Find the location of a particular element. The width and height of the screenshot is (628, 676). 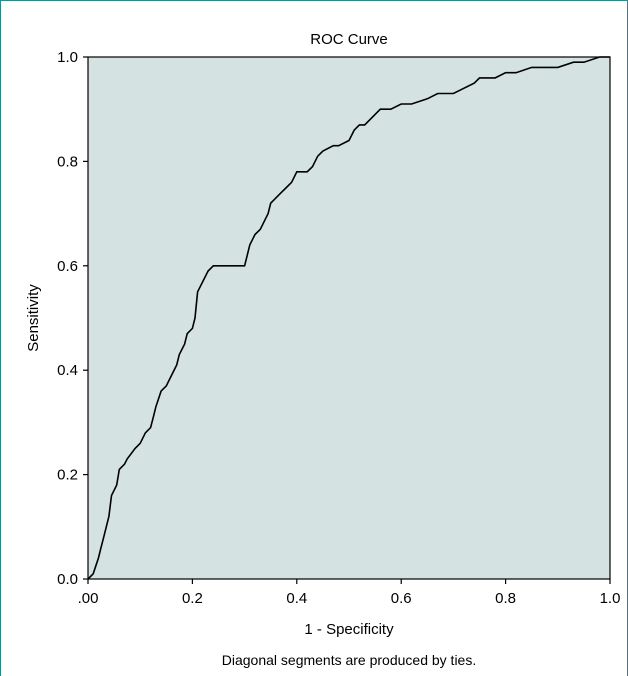

footnote: Diagonal segments are produced by ties. is located at coordinates (349, 660).